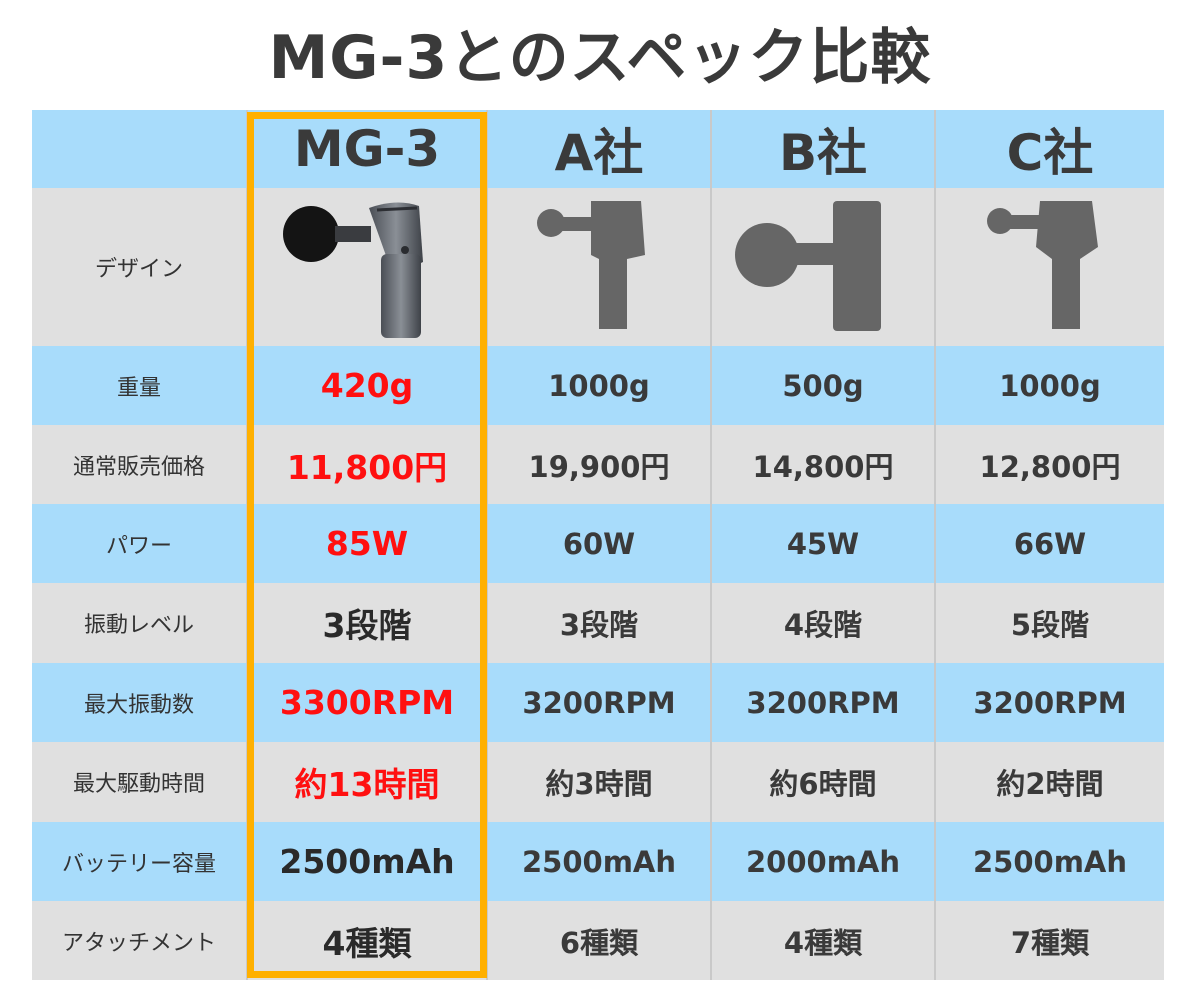 The image size is (1200, 1000). Describe the element at coordinates (139, 464) in the screenshot. I see `row-label: 通常販売価格` at that location.